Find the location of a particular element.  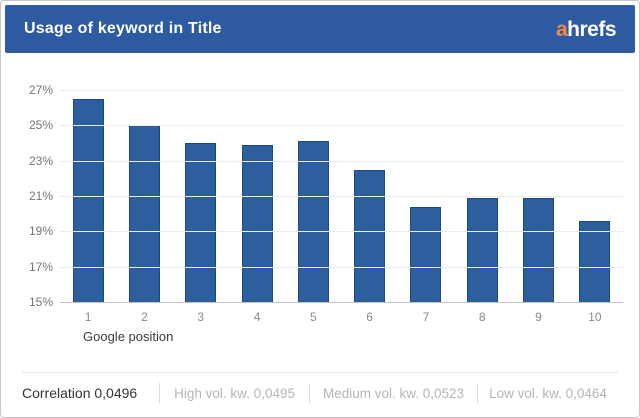

y-tick-label: 19% is located at coordinates (40, 231).